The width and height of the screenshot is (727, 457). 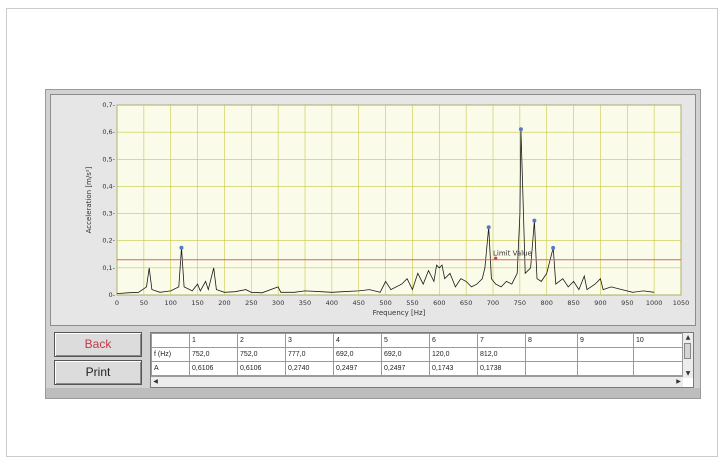 What do you see at coordinates (108, 105) in the screenshot?
I see `y-tick-label: 0,7-` at bounding box center [108, 105].